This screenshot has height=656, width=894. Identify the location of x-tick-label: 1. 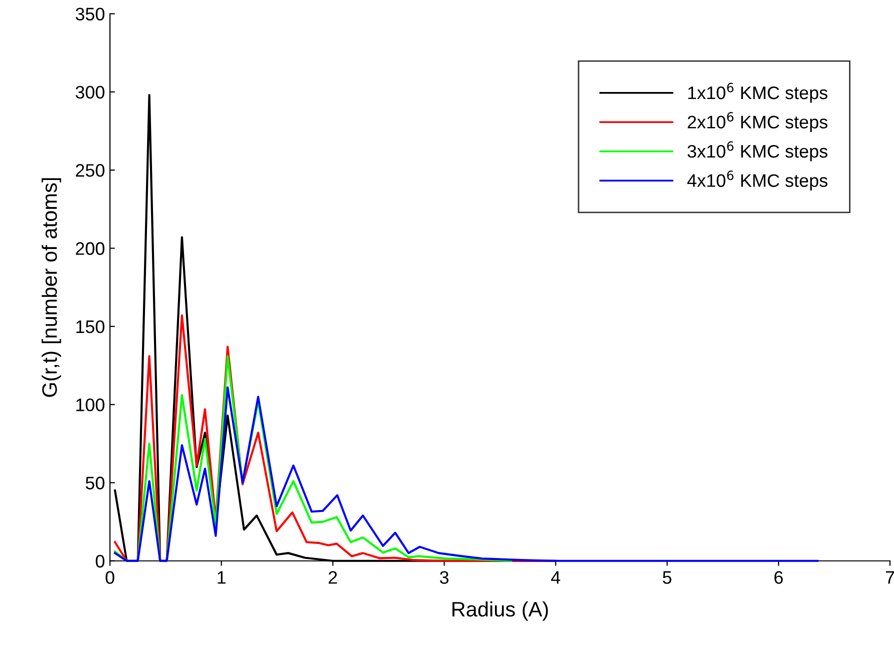
(222, 577).